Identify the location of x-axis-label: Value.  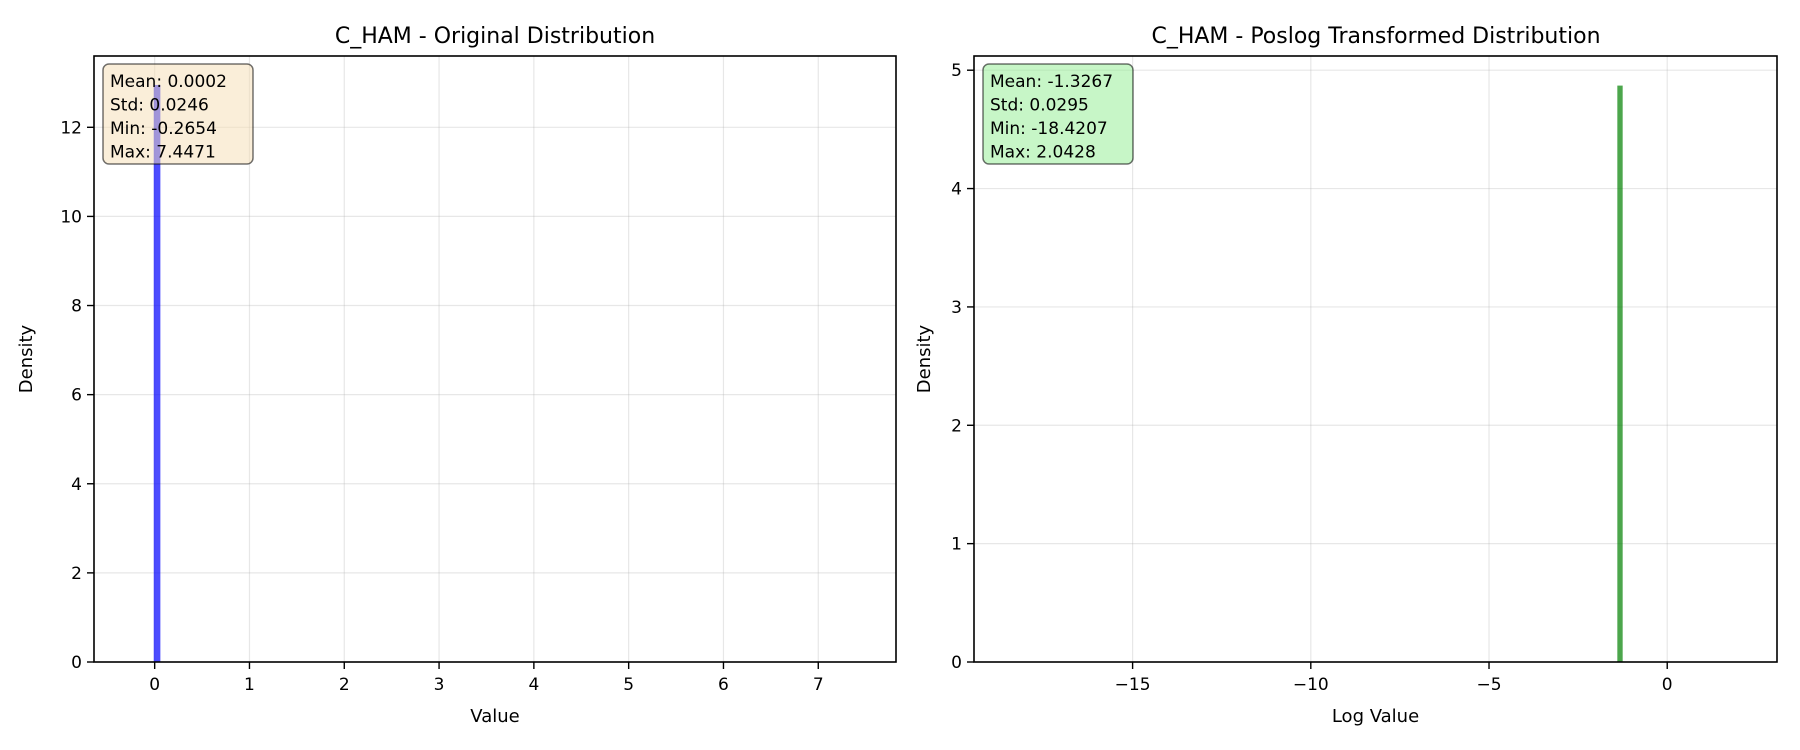
(494, 716).